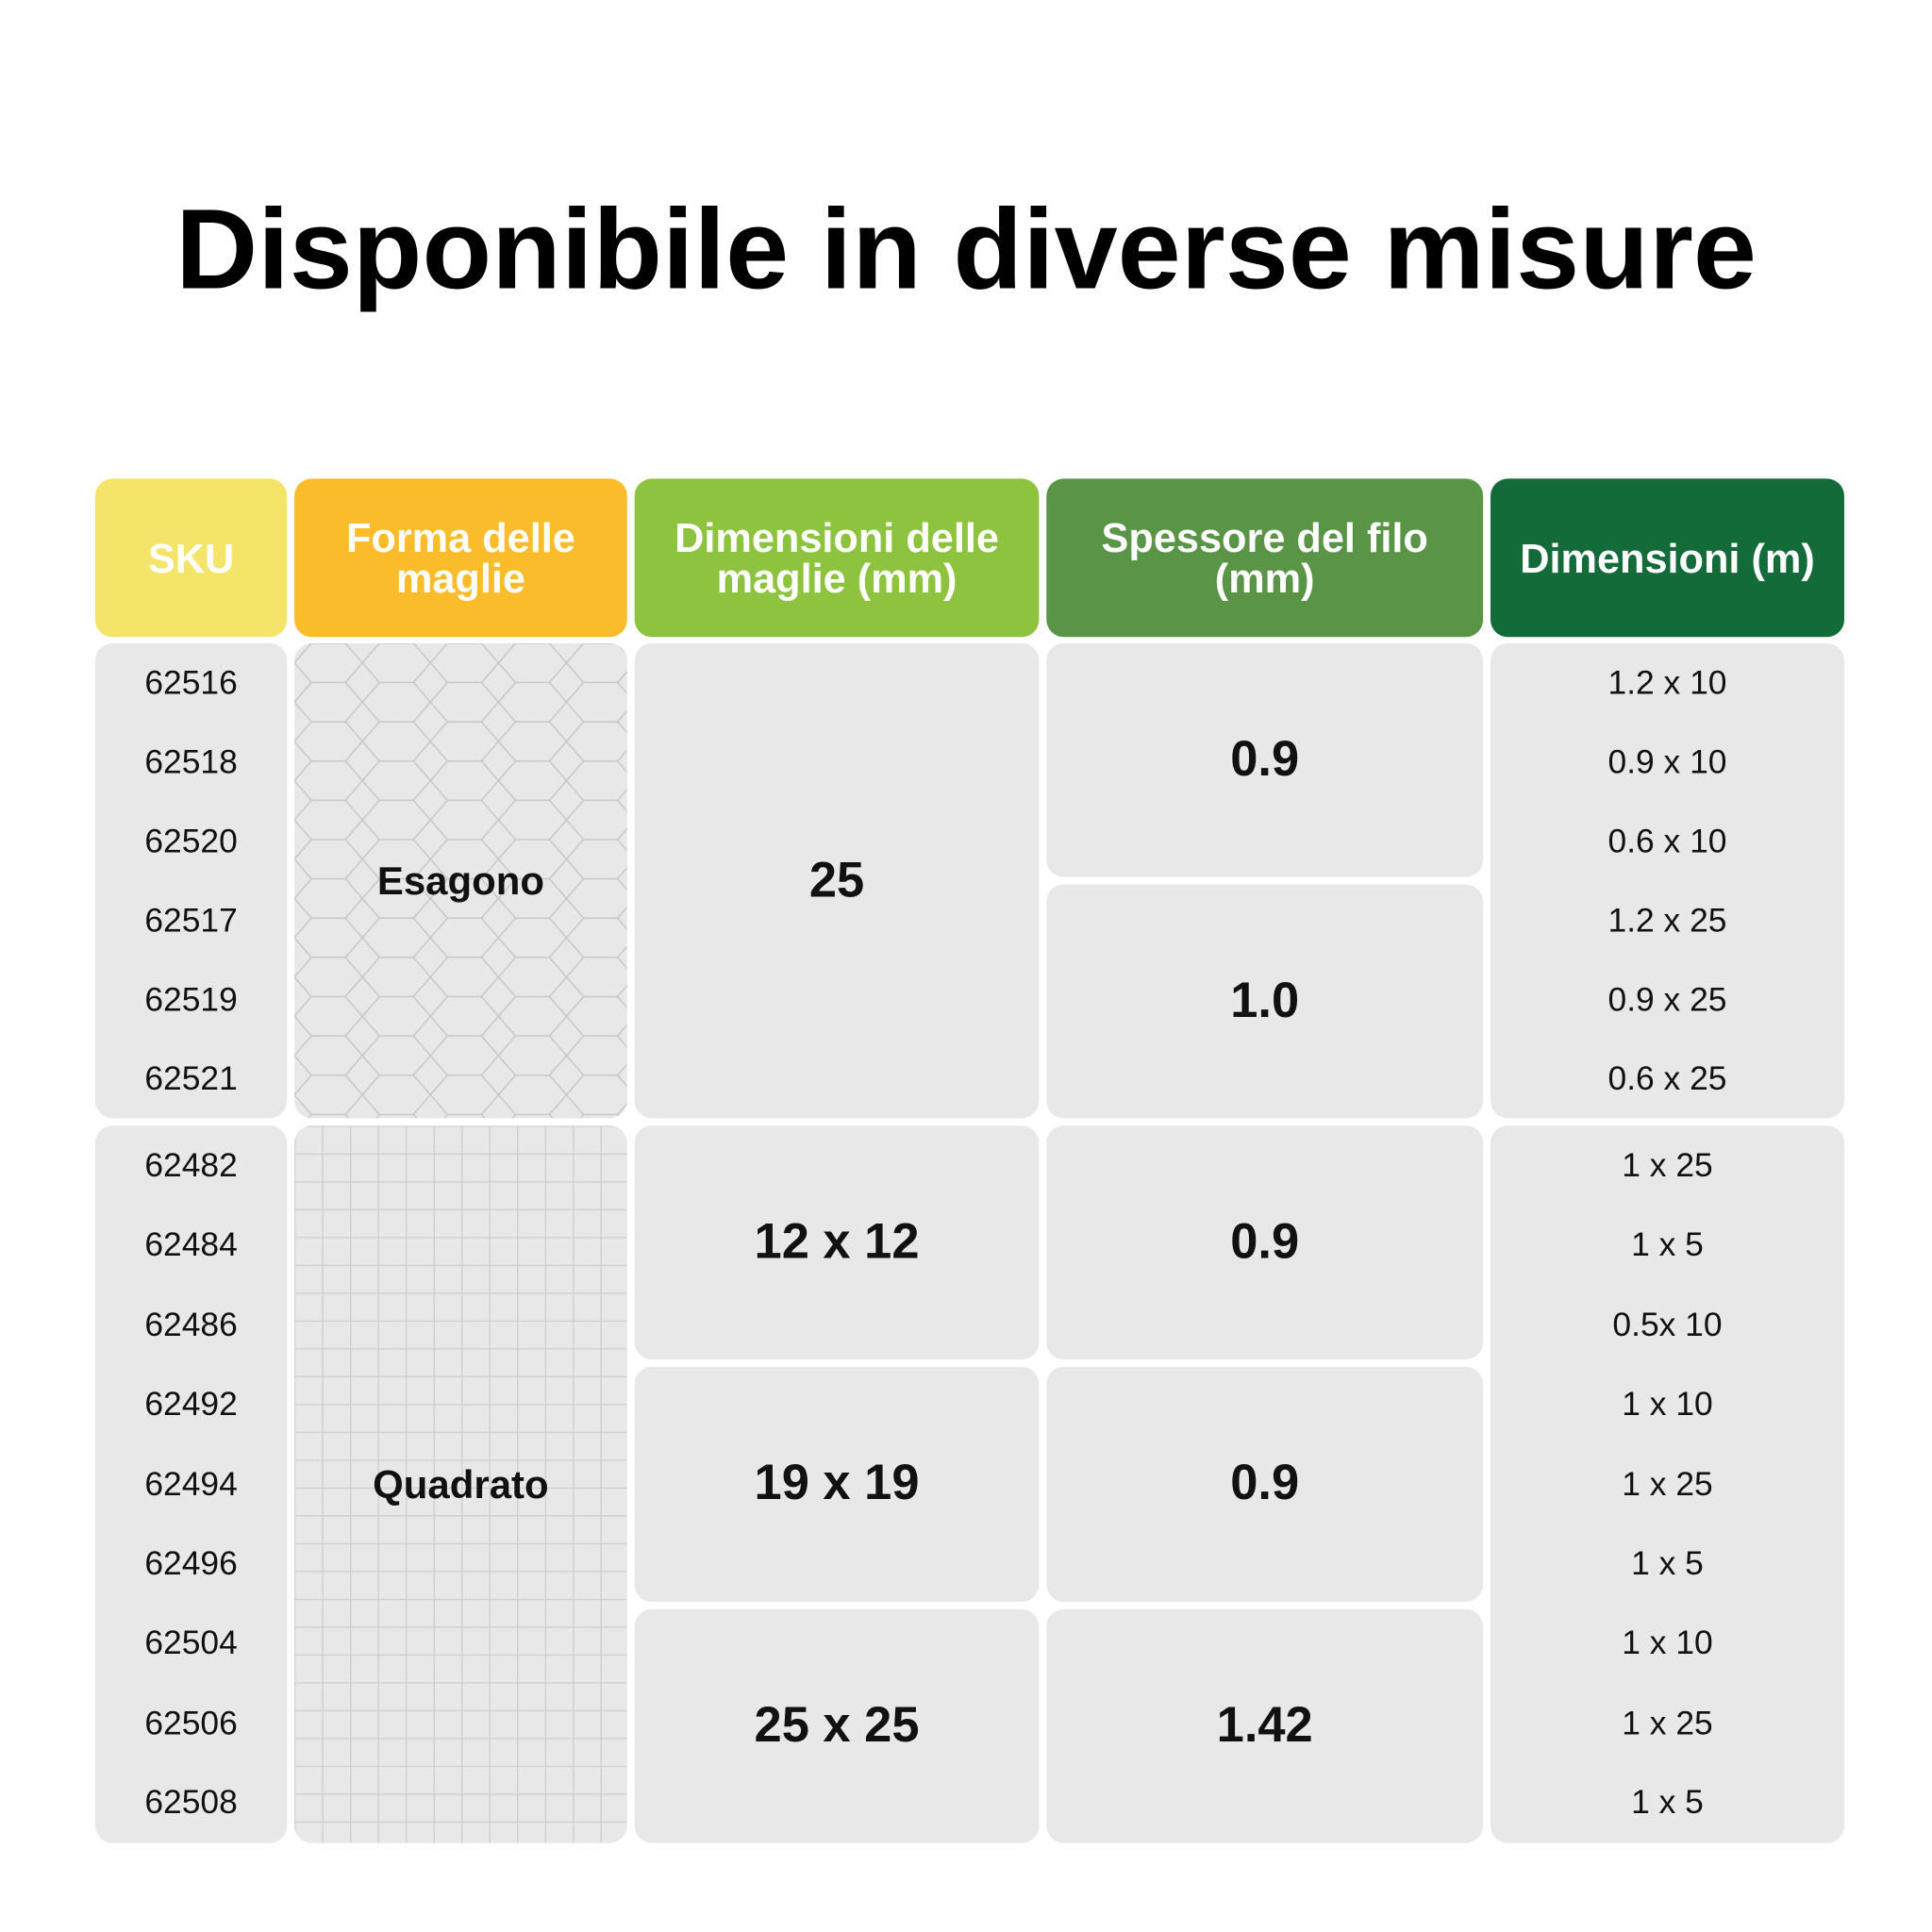 Image resolution: width=1932 pixels, height=1932 pixels. I want to click on dimension: 0.9 x 25, so click(1667, 999).